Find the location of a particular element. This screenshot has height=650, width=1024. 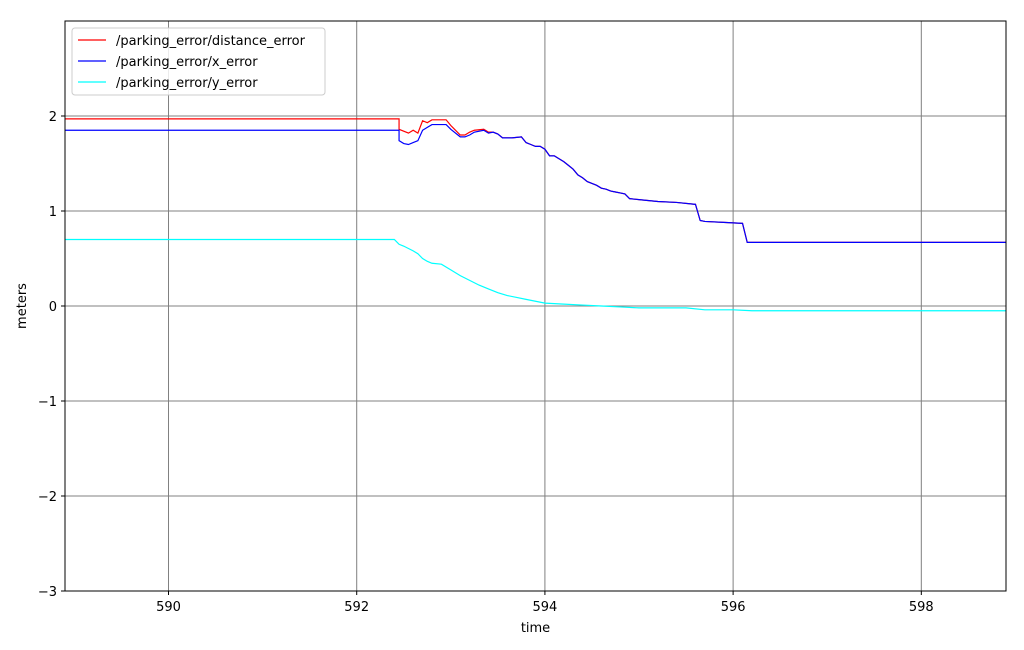

x-tick-label: 596 is located at coordinates (733, 607).